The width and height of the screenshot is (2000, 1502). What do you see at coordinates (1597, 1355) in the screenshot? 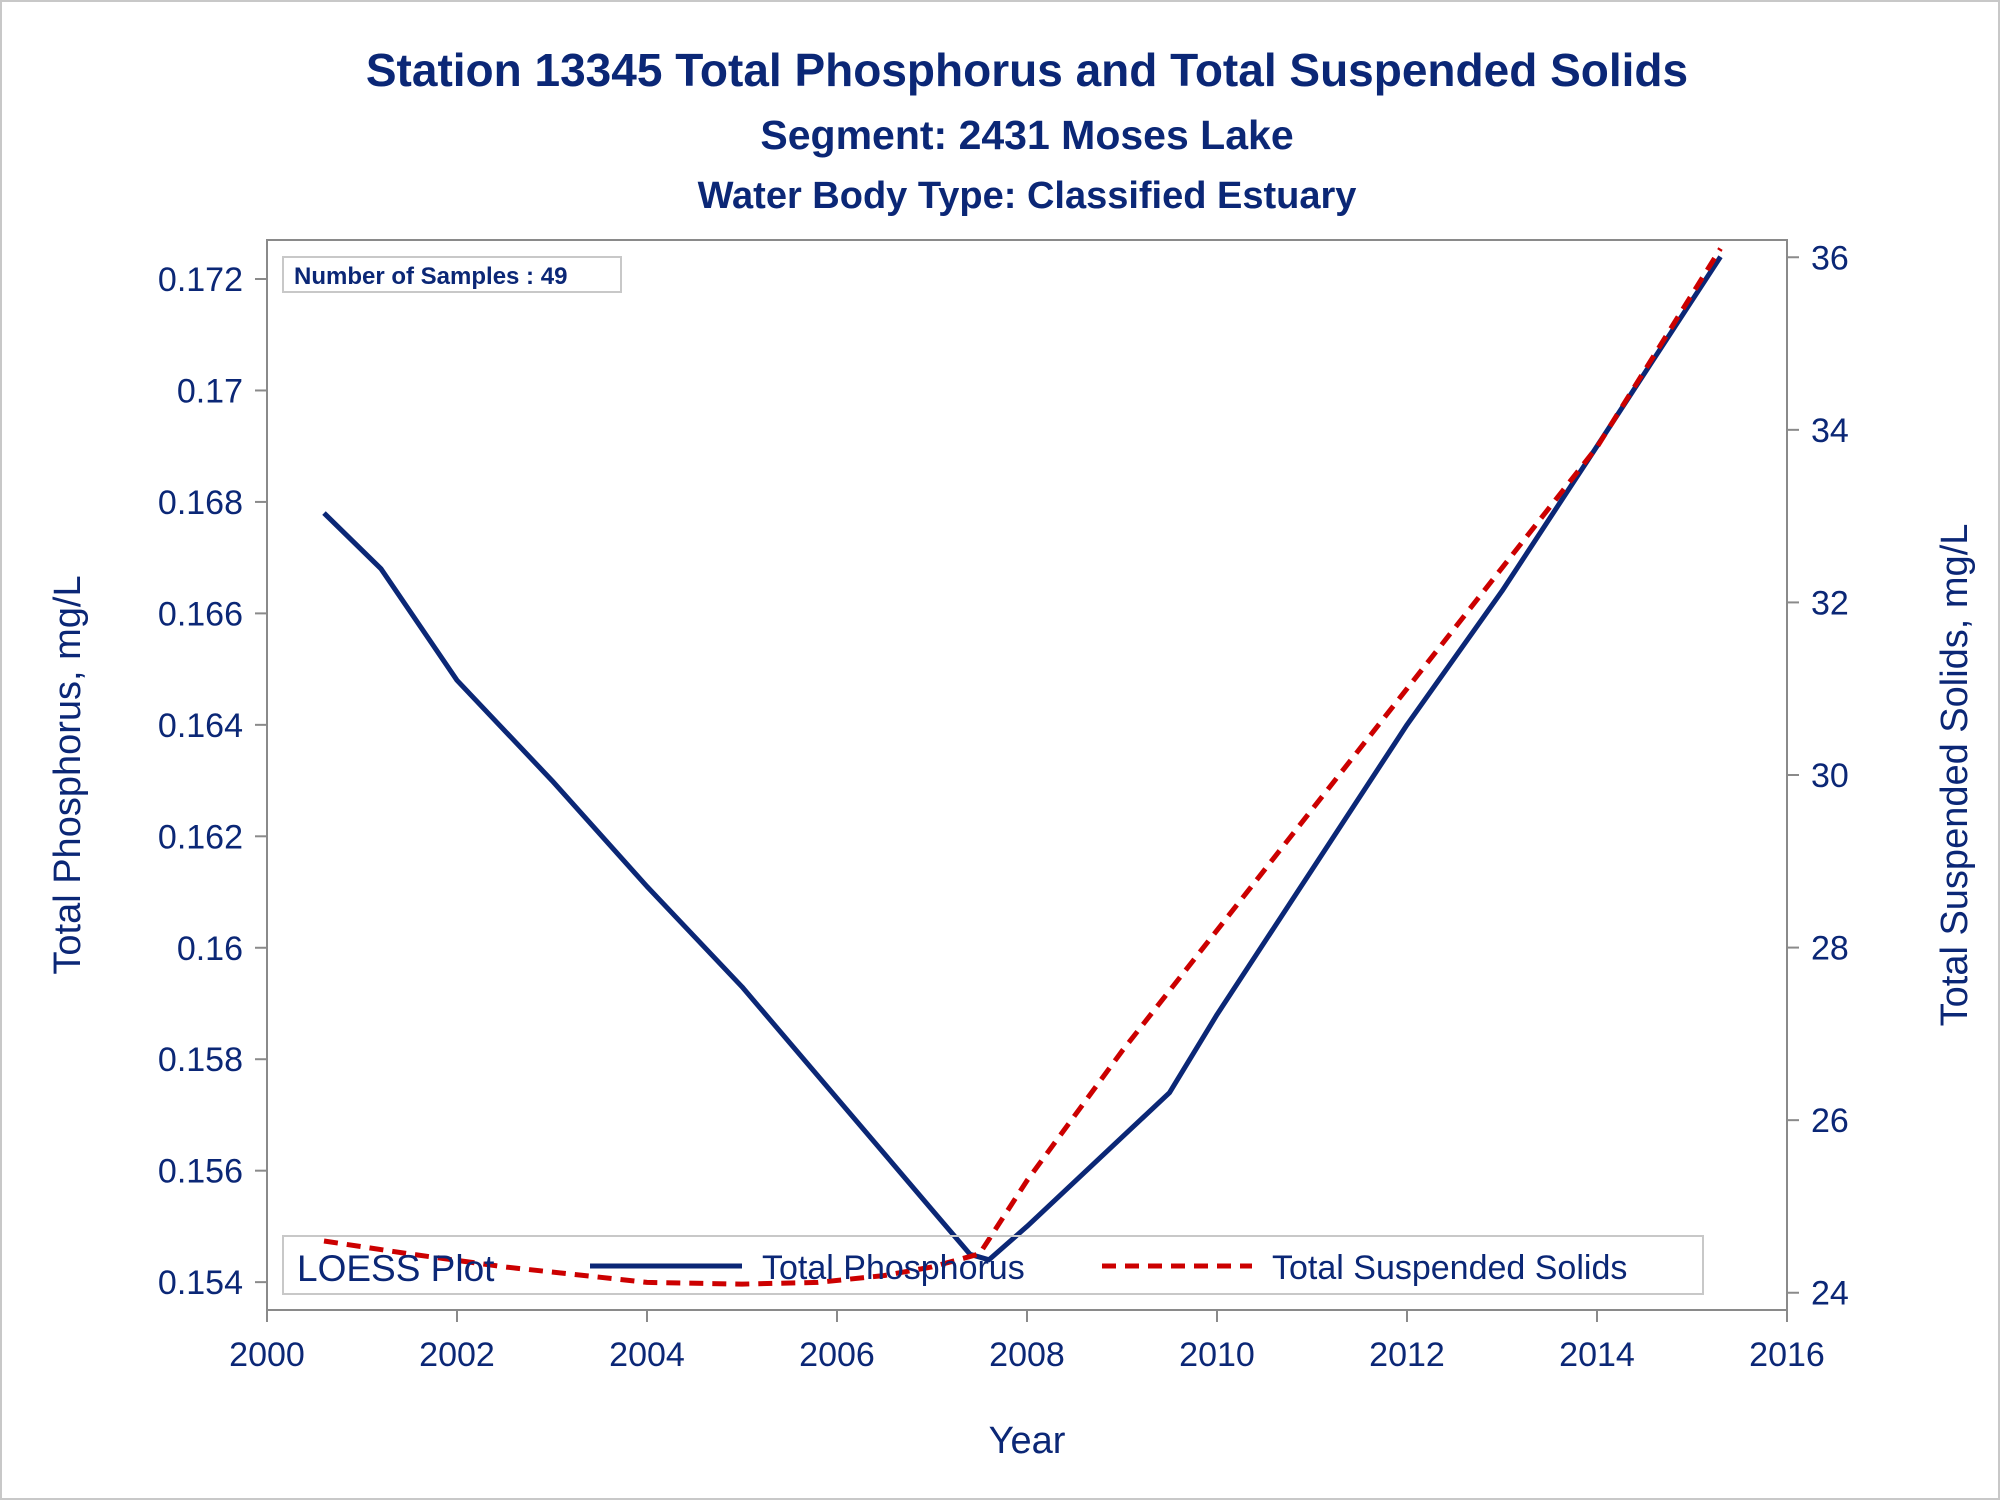
I see `x-tick-label: 2014` at bounding box center [1597, 1355].